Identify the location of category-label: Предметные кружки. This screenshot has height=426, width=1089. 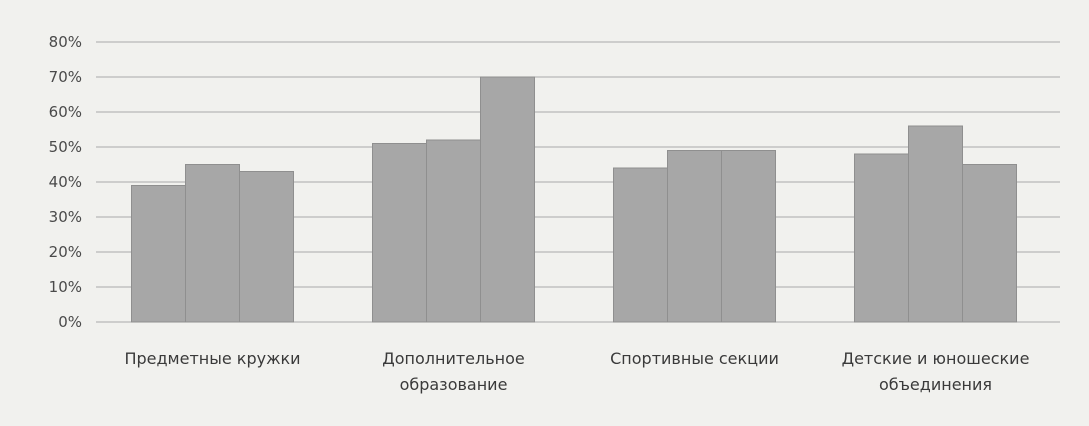
(212, 358).